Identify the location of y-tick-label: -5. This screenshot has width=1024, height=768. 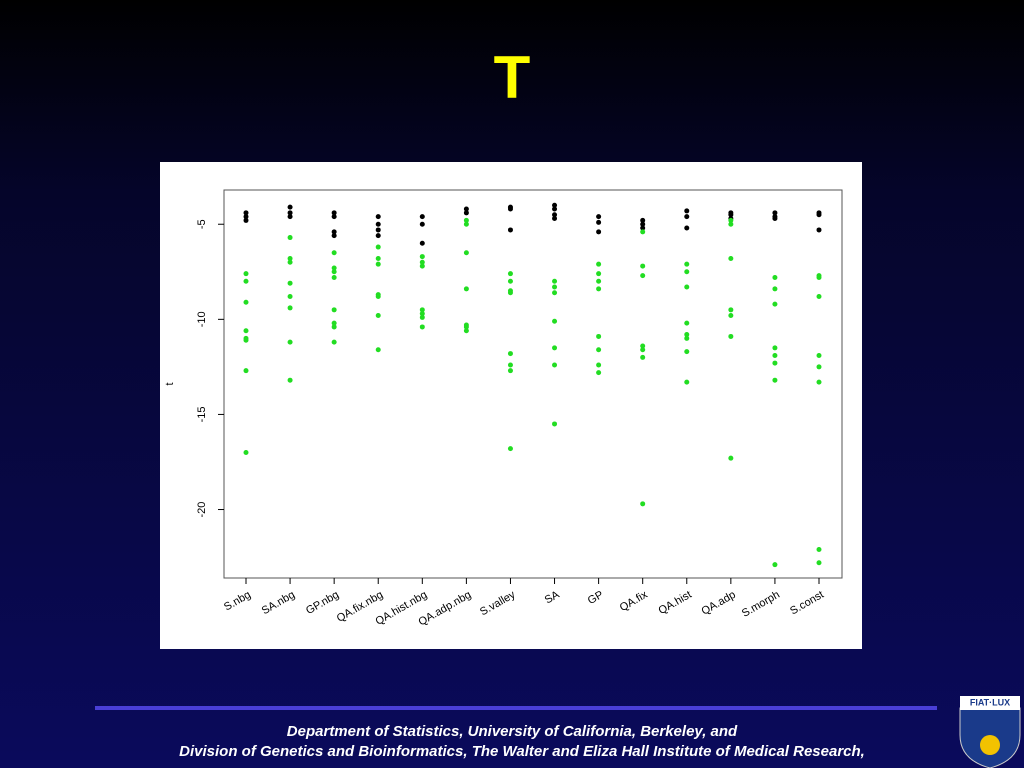
(202, 224).